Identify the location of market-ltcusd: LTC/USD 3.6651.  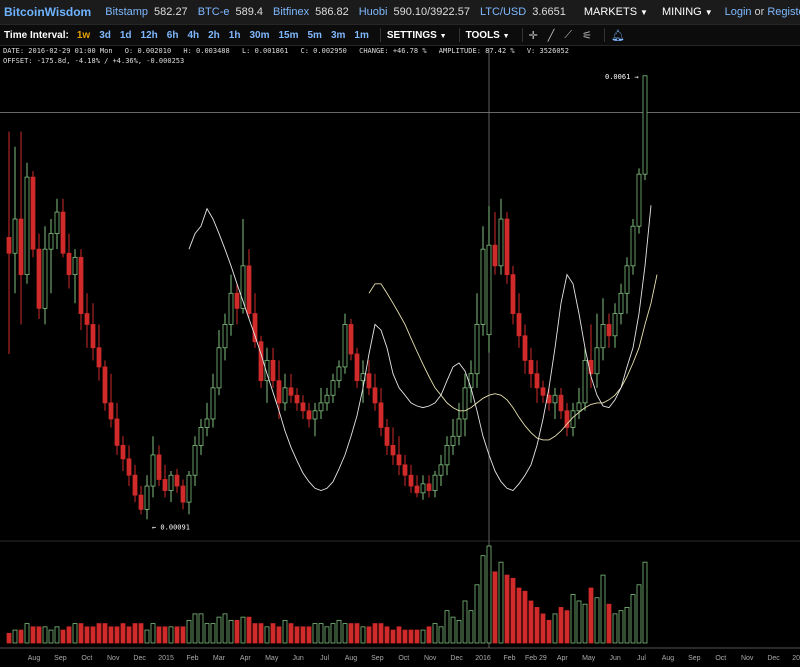
(523, 12).